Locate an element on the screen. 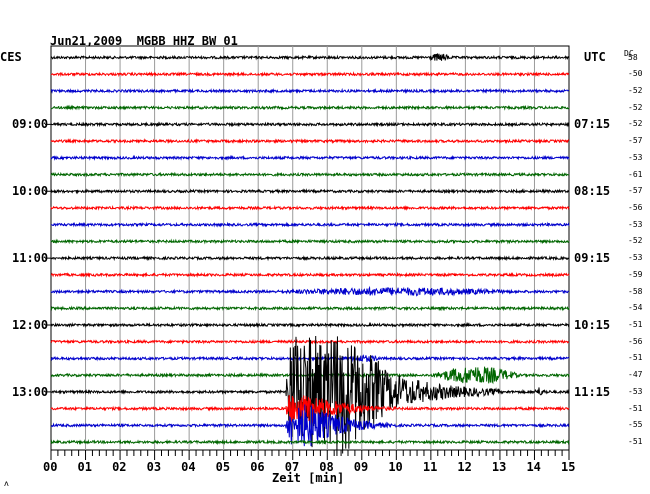 This screenshot has width=650, height=494. corner-mark: ʌ is located at coordinates (6, 483).